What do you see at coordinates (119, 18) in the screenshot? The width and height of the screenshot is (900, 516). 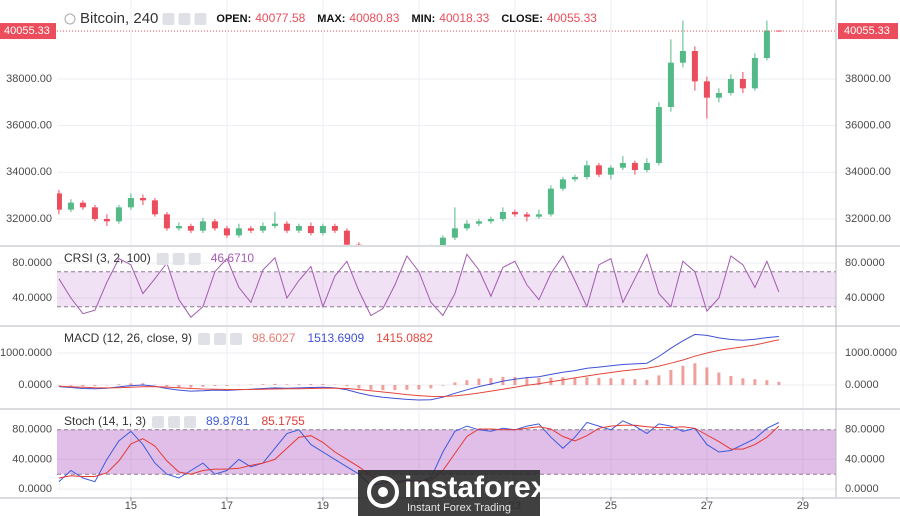 I see `symbol-title: Bitcoin, 240` at bounding box center [119, 18].